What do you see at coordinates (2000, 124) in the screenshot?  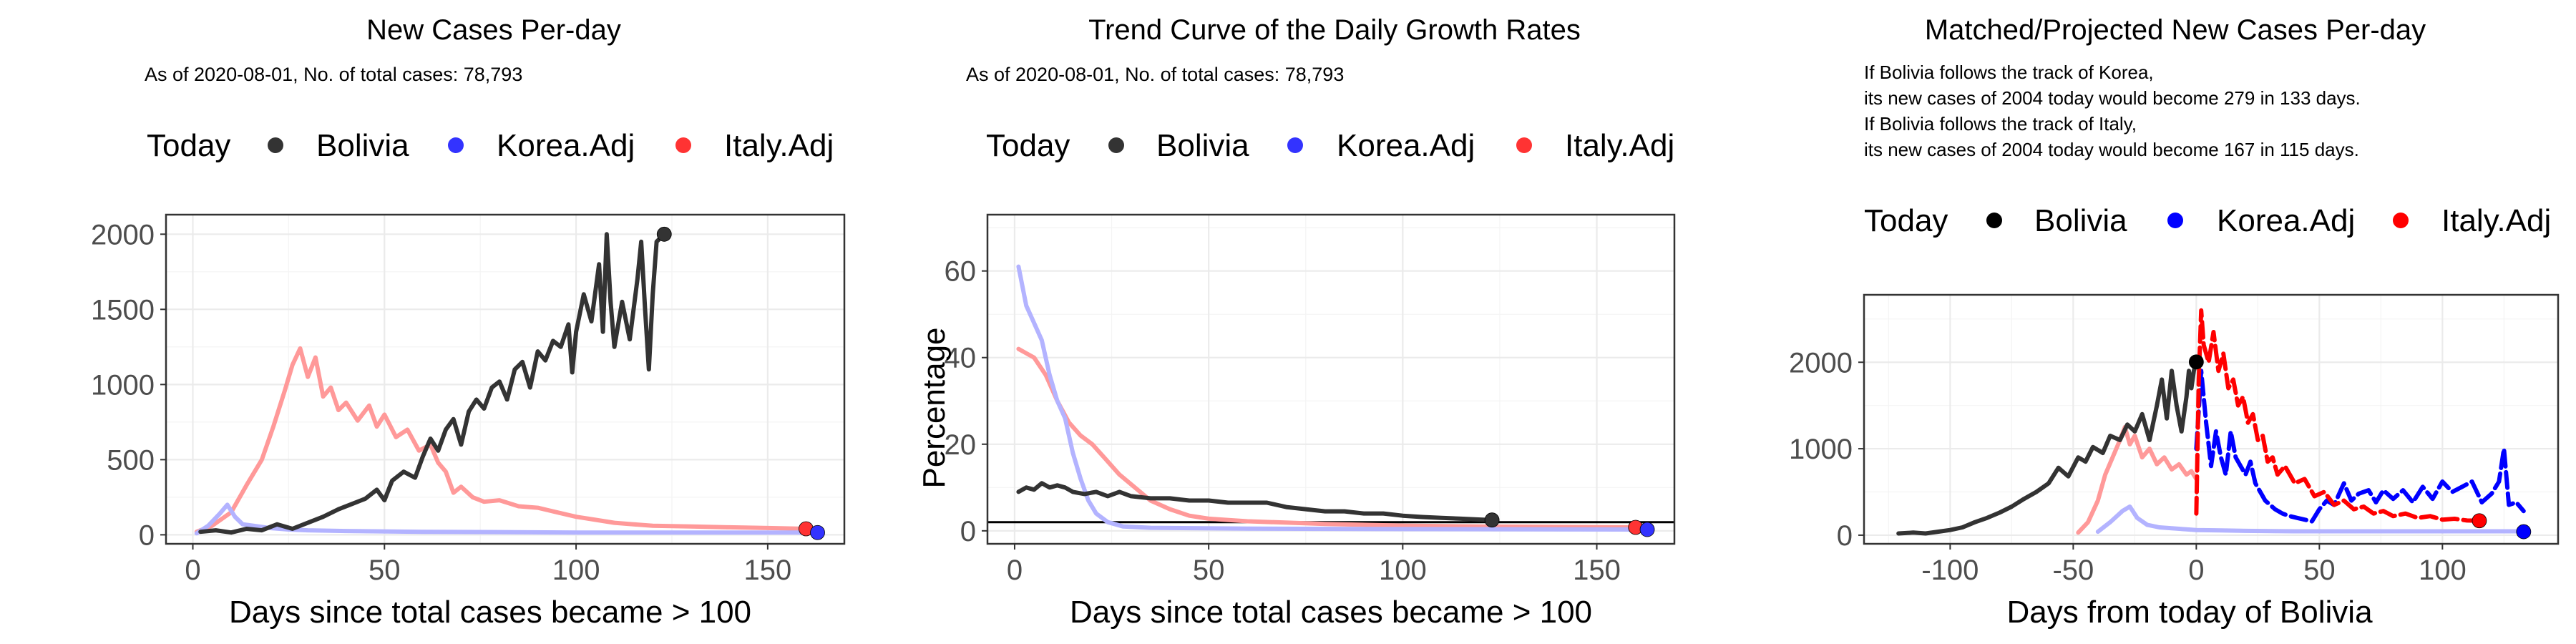 I see `projection-note: If Bolivia follows the track of Italy,` at bounding box center [2000, 124].